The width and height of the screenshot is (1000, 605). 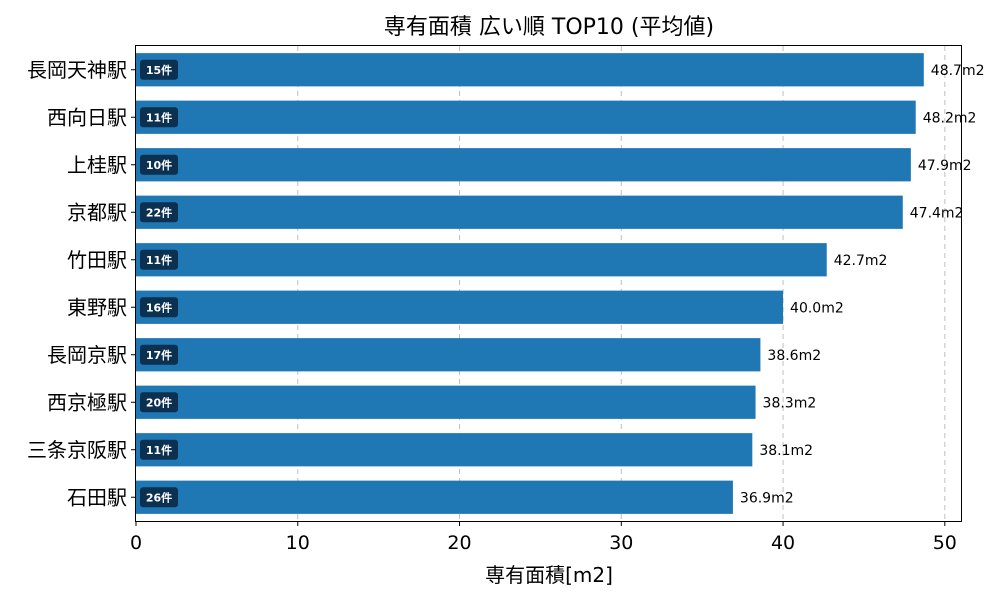 I want to click on category-label: 西向日駅, so click(x=87, y=117).